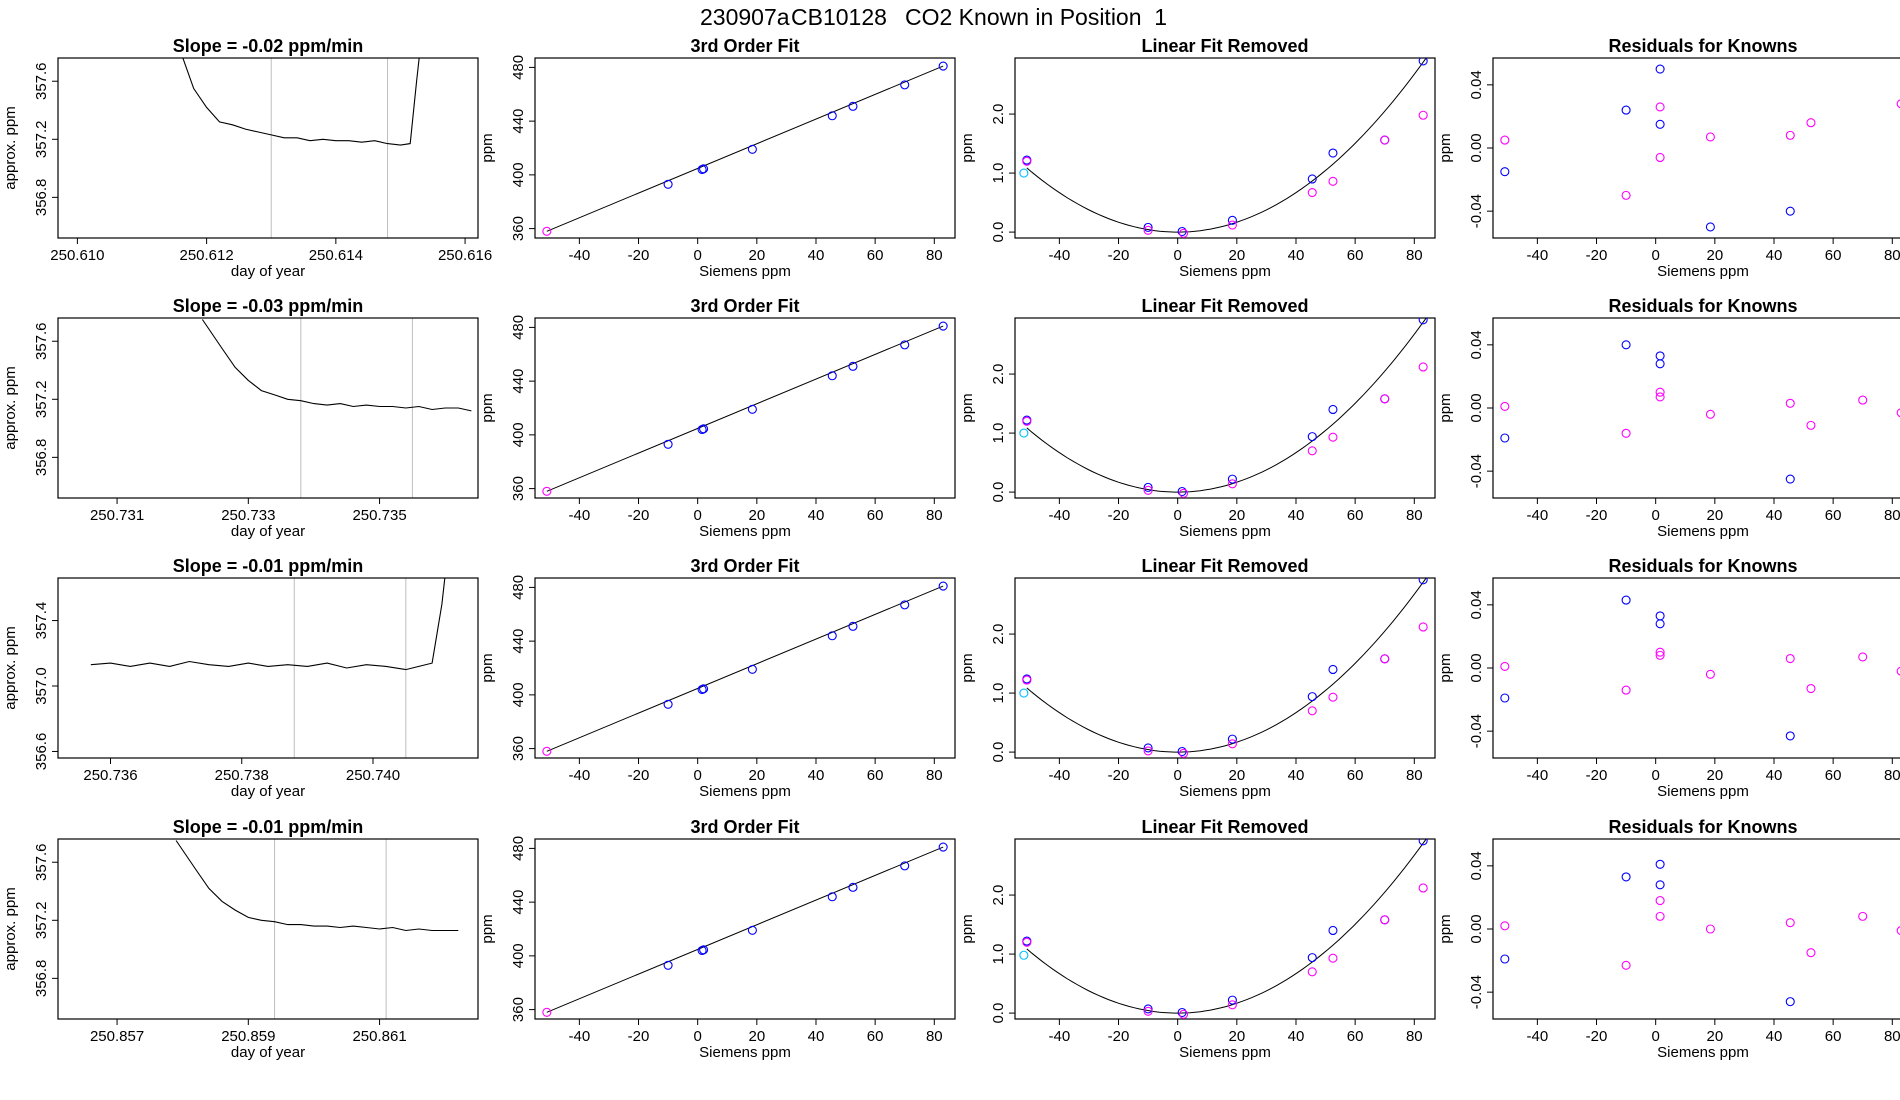  I want to click on panel-r3-c2-xtick-label-3: 0, so click(698, 775).